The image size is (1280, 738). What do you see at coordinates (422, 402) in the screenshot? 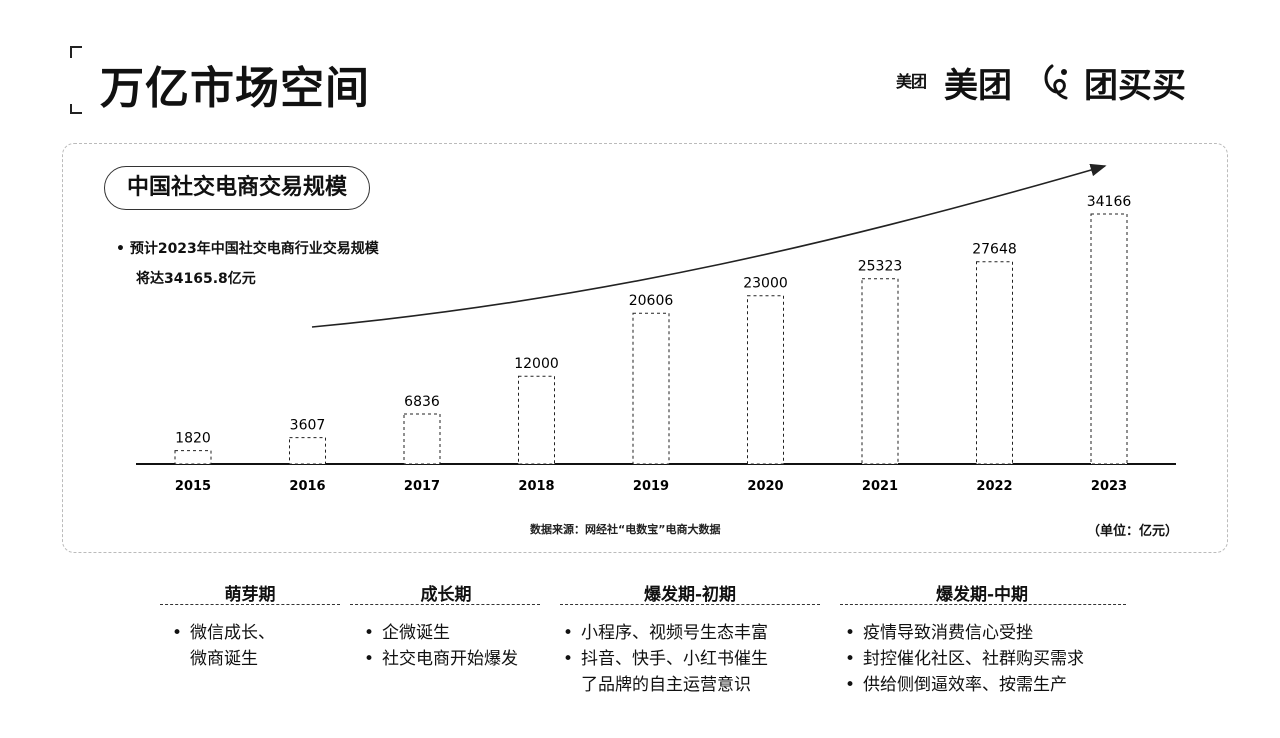
I see `value-label-2017: 6836` at bounding box center [422, 402].